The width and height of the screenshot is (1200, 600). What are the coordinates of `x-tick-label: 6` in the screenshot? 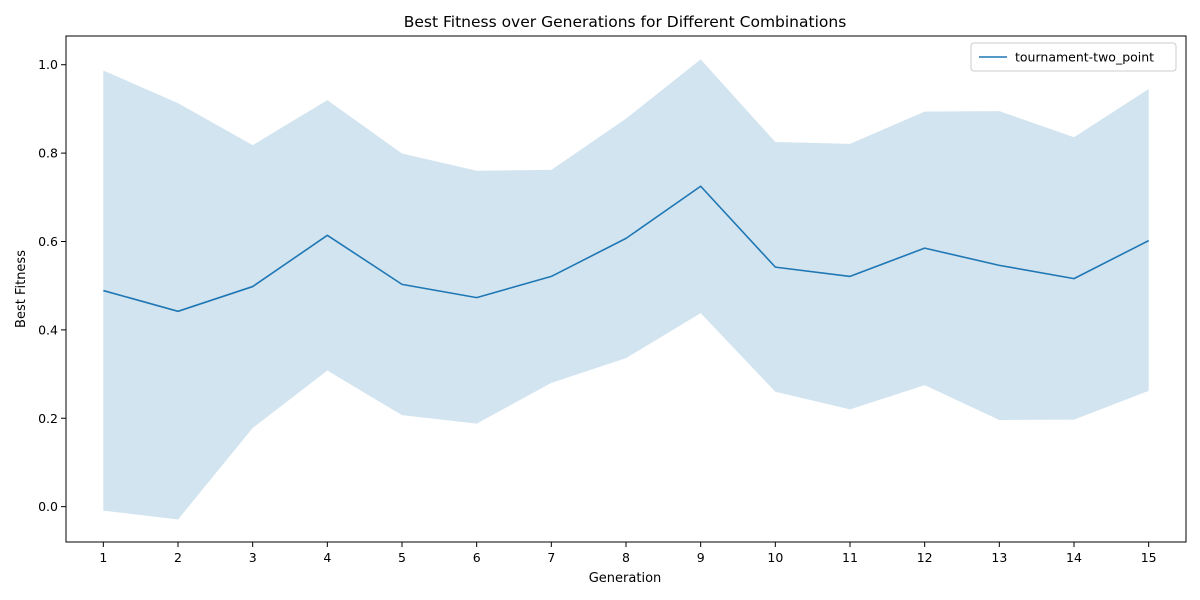 It's located at (477, 557).